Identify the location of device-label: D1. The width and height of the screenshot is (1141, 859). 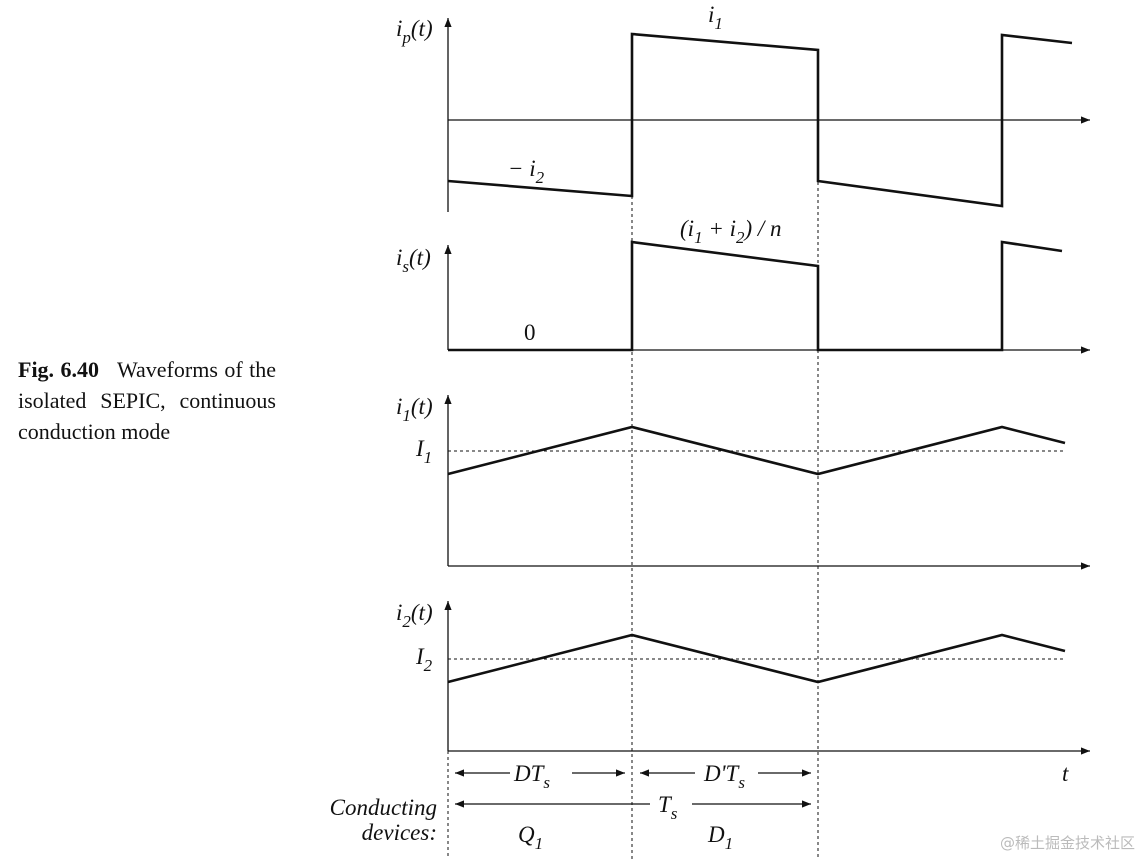
(720, 837).